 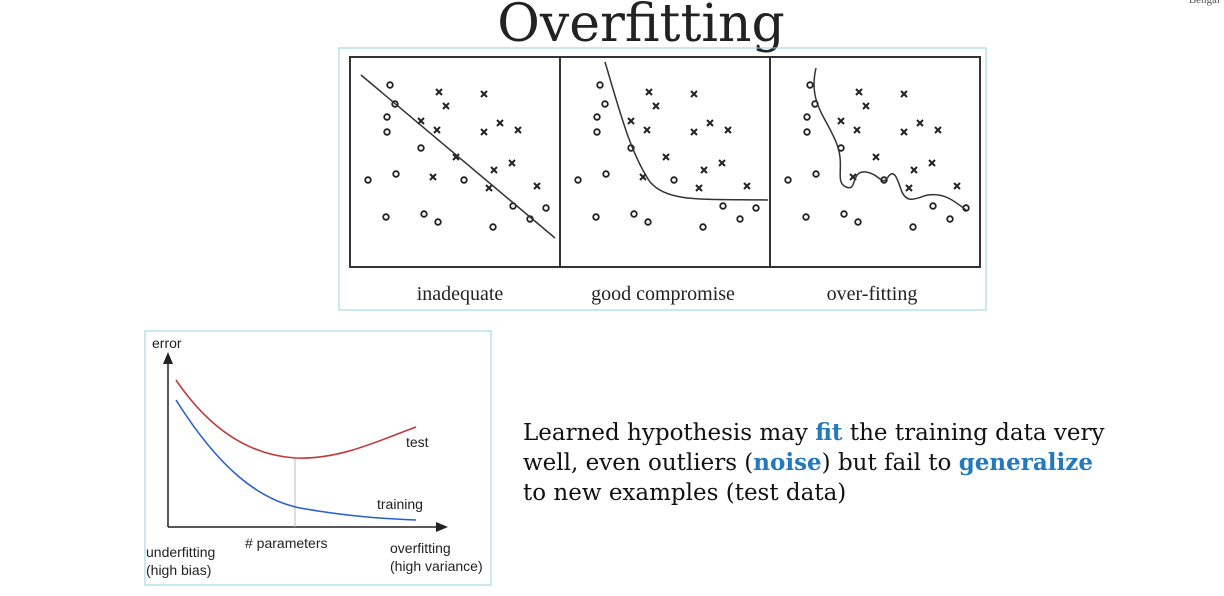 What do you see at coordinates (436, 566) in the screenshot?
I see `right-label: (high variance)` at bounding box center [436, 566].